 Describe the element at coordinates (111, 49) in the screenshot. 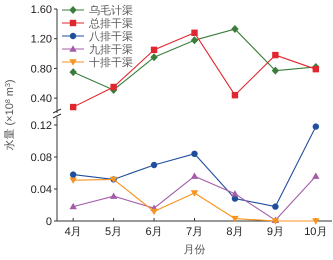

I see `legend-label: 九排干渠` at that location.